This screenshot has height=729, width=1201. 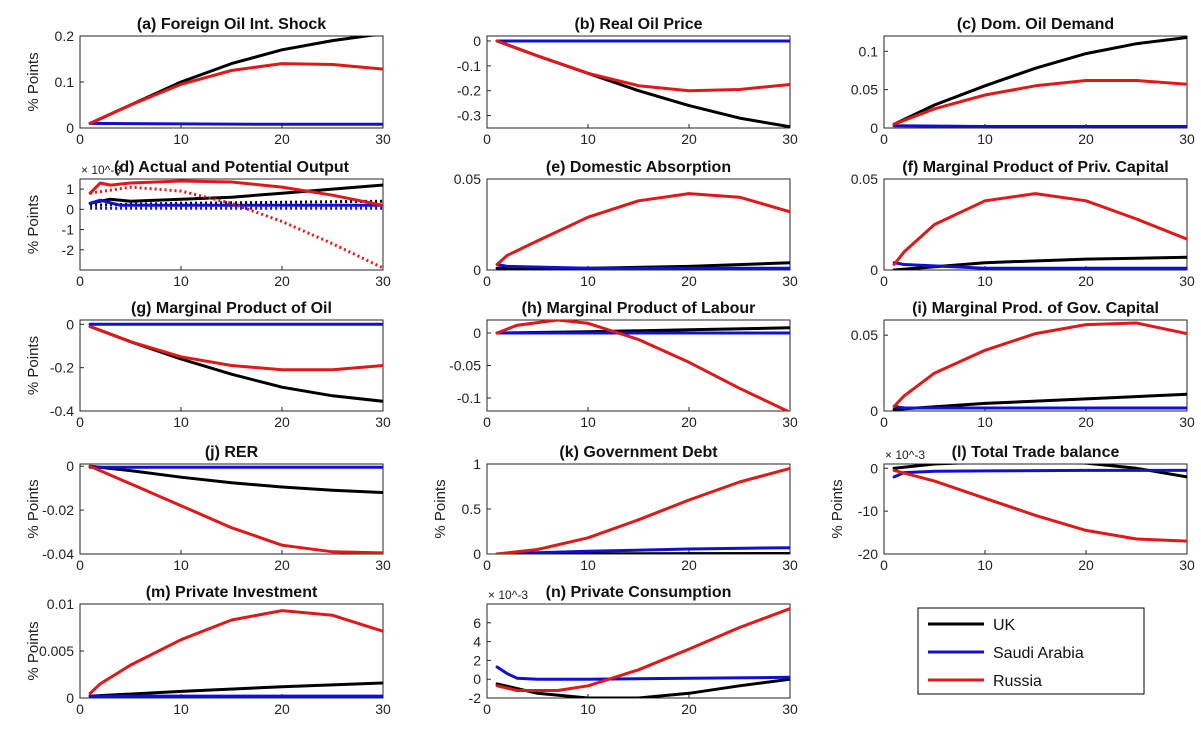 What do you see at coordinates (1031, 651) in the screenshot?
I see `legend: UK Saudi Arabia Russia` at bounding box center [1031, 651].